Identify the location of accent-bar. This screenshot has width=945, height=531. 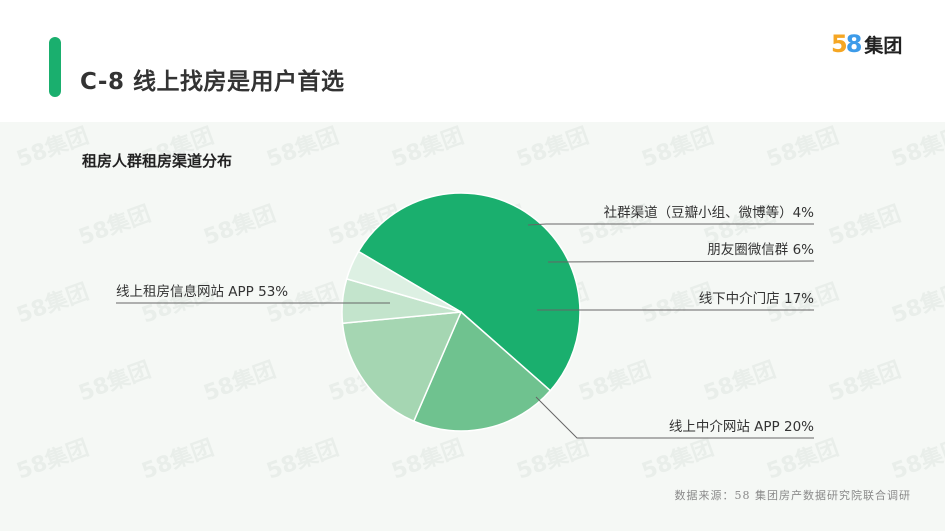
(55, 67).